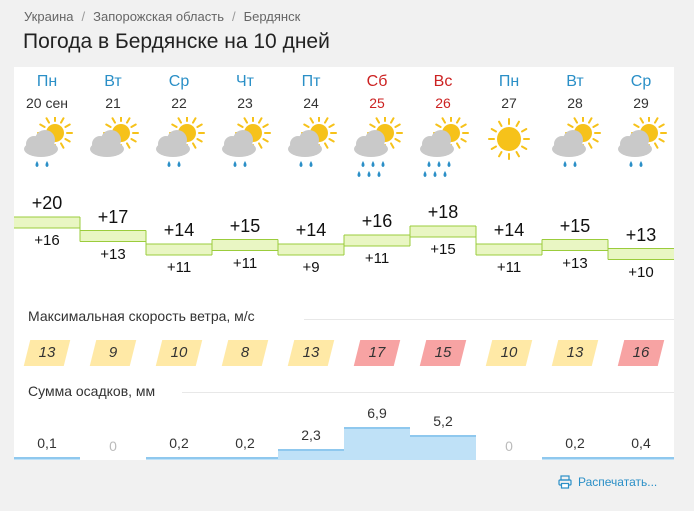 This screenshot has height=511, width=694. I want to click on day-date: 25, so click(377, 103).